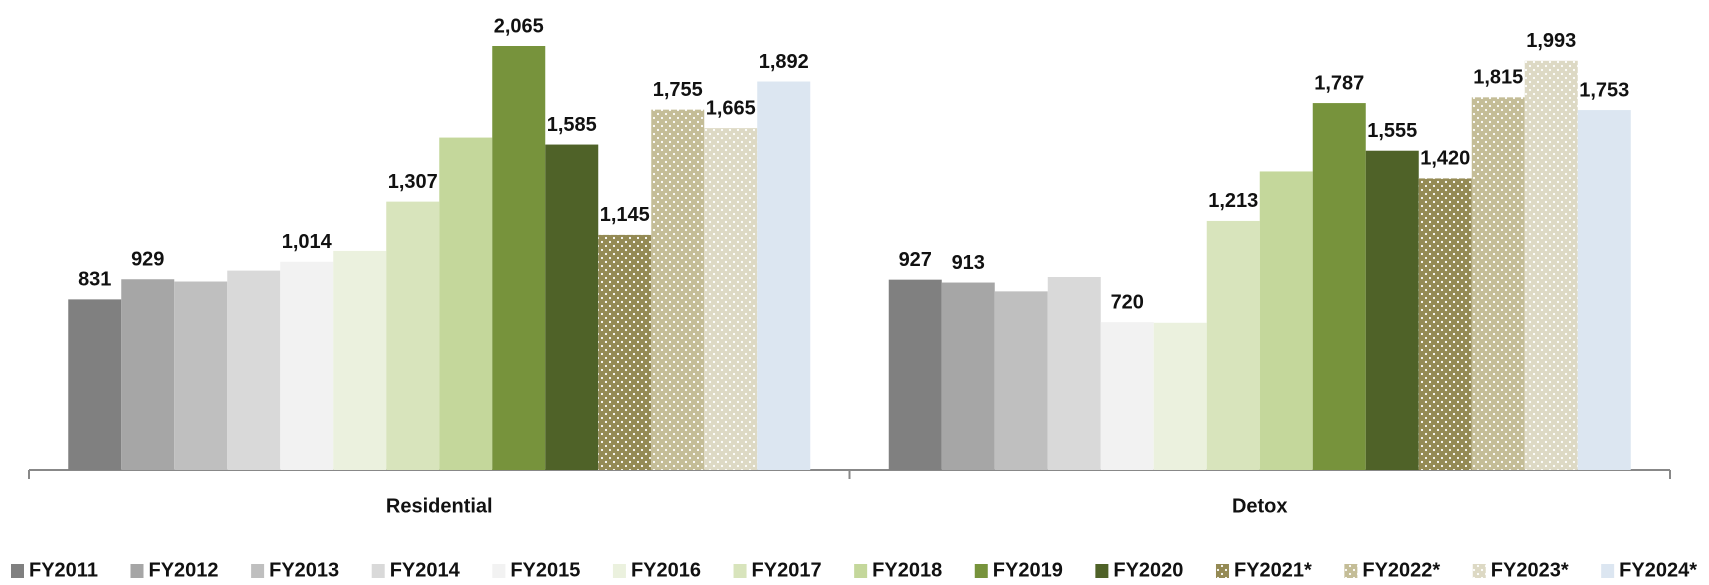 The height and width of the screenshot is (585, 1709). I want to click on data-label: 1,787, so click(1339, 83).